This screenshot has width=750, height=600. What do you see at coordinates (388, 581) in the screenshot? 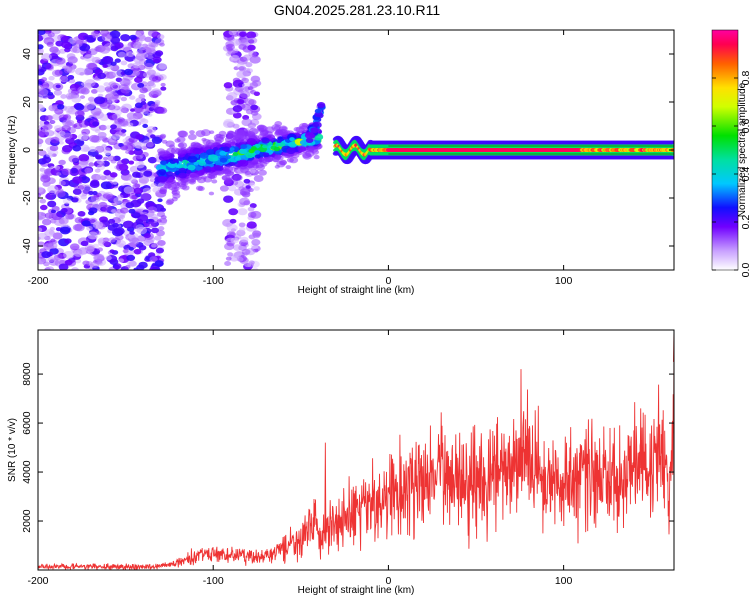
I see `snr-xtick-label: 0` at bounding box center [388, 581].